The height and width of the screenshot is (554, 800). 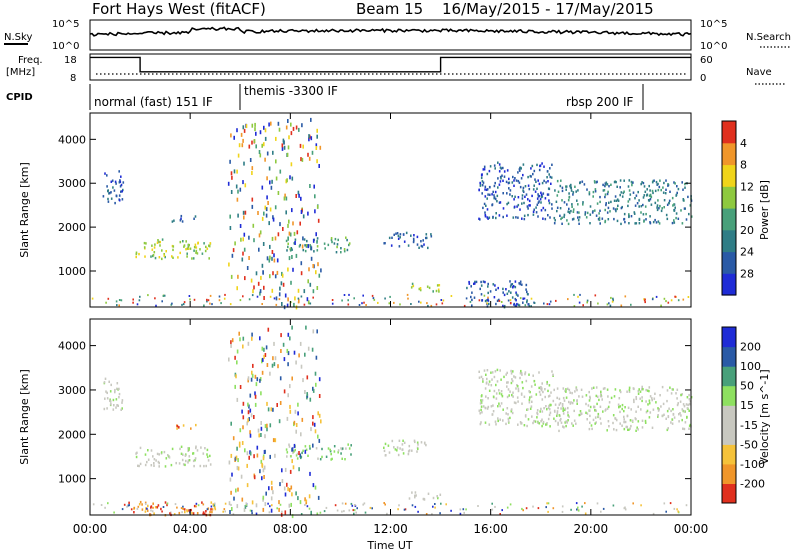 I want to click on plot-title: Fort Hays West (fitACF), so click(x=179, y=9).